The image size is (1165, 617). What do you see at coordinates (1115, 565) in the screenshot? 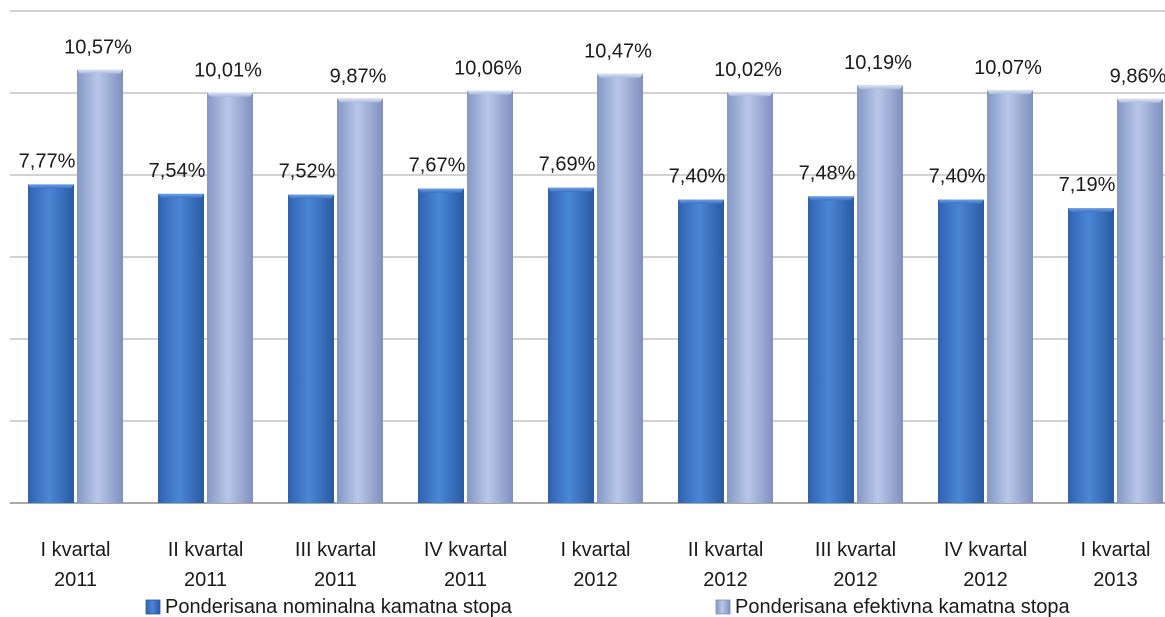
I see `x-tick-label: I kvartal 2013` at bounding box center [1115, 565].